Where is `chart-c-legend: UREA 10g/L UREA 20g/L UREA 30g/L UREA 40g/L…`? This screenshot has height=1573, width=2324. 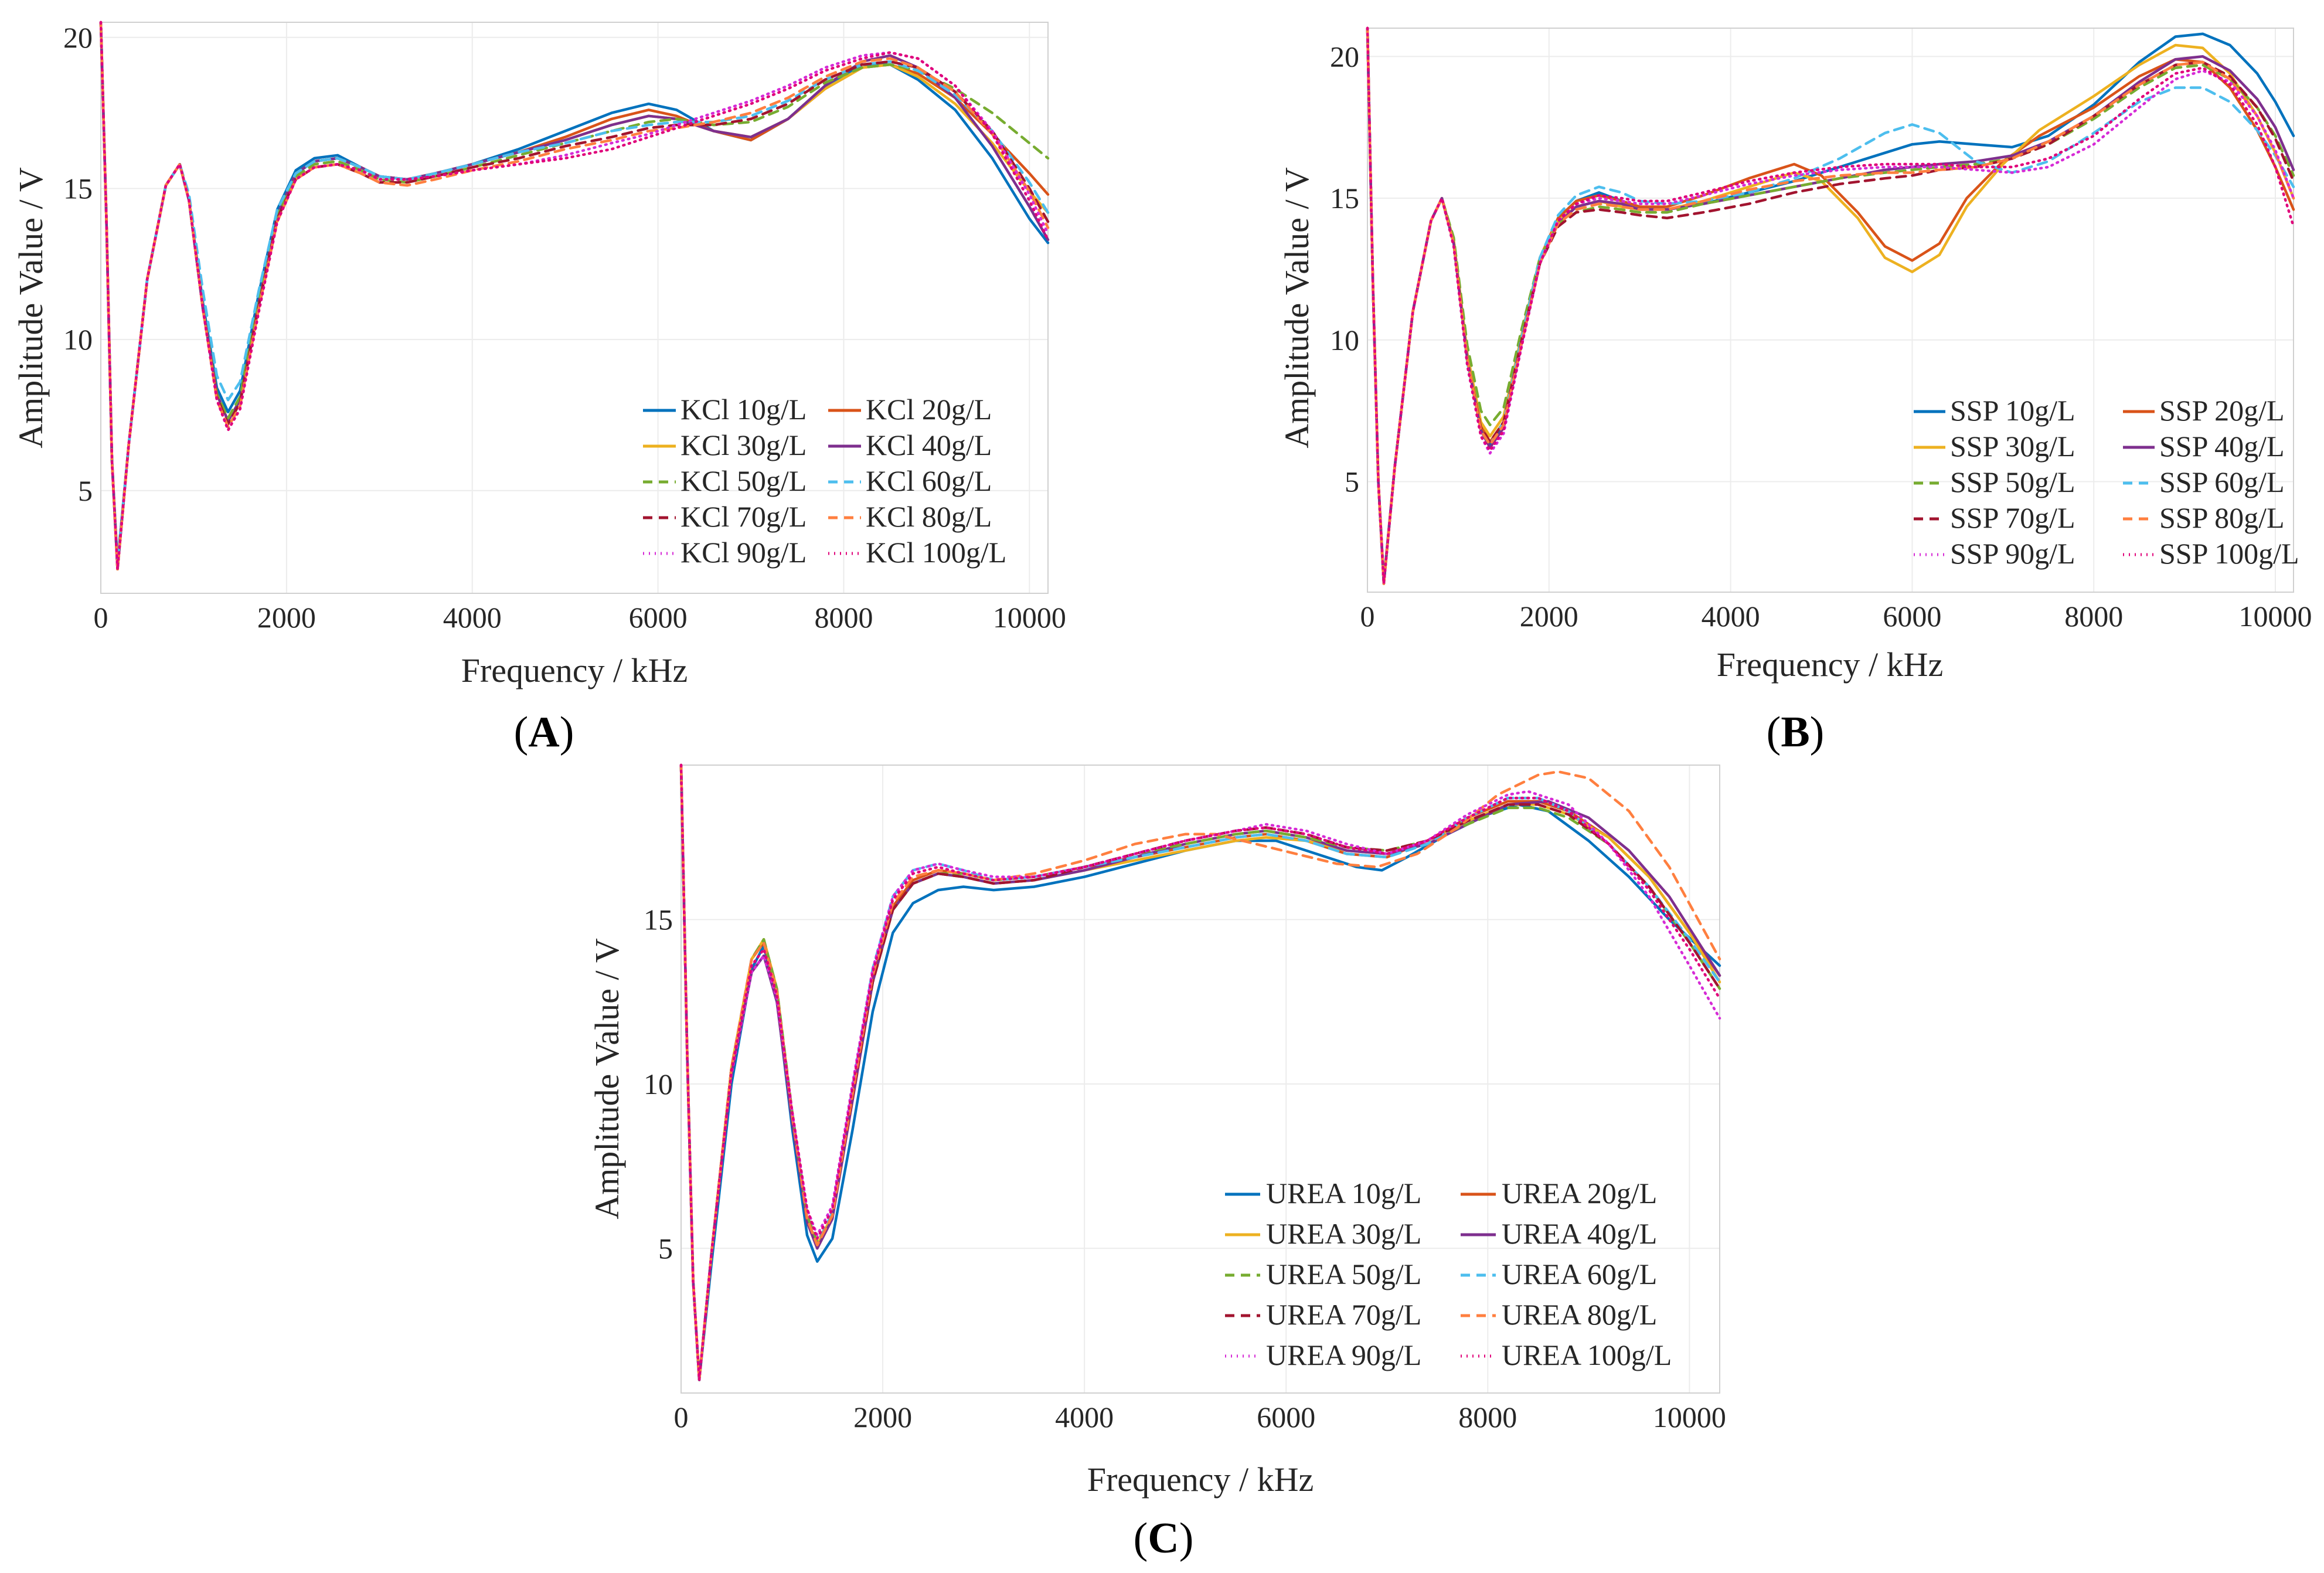 chart-c-legend: UREA 10g/L UREA 20g/L UREA 30g/L UREA 40g/L… is located at coordinates (1448, 1274).